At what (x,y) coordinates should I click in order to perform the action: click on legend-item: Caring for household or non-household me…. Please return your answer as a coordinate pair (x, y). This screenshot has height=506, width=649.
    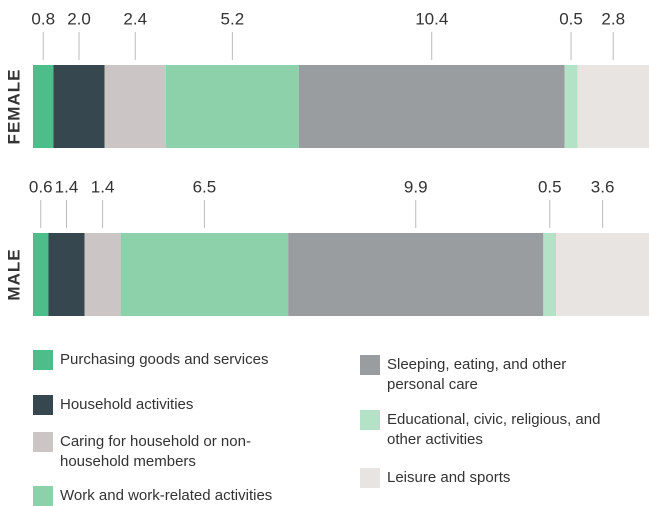
    Looking at the image, I should click on (171, 452).